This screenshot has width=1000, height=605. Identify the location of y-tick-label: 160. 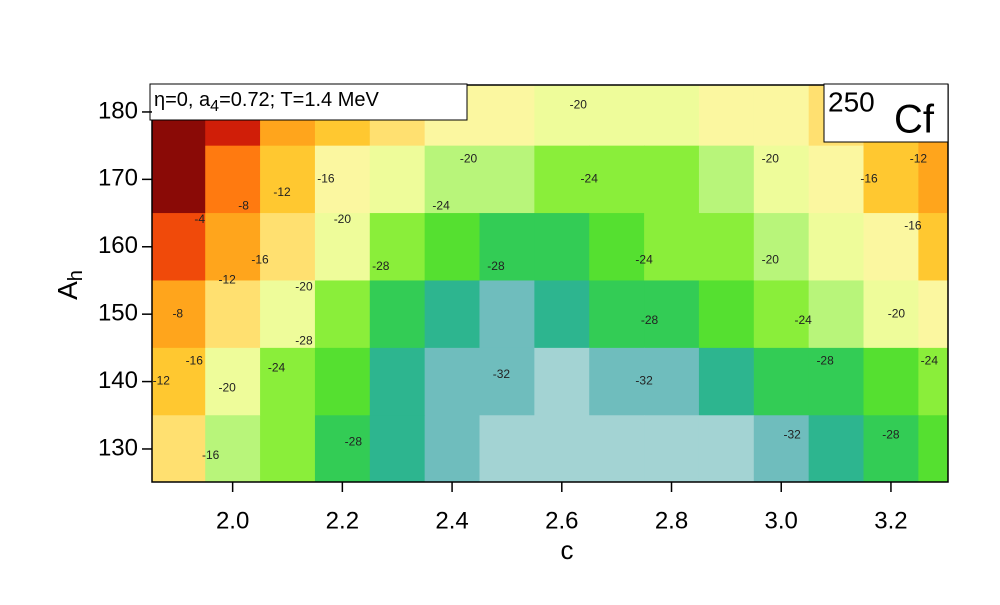
(118, 245).